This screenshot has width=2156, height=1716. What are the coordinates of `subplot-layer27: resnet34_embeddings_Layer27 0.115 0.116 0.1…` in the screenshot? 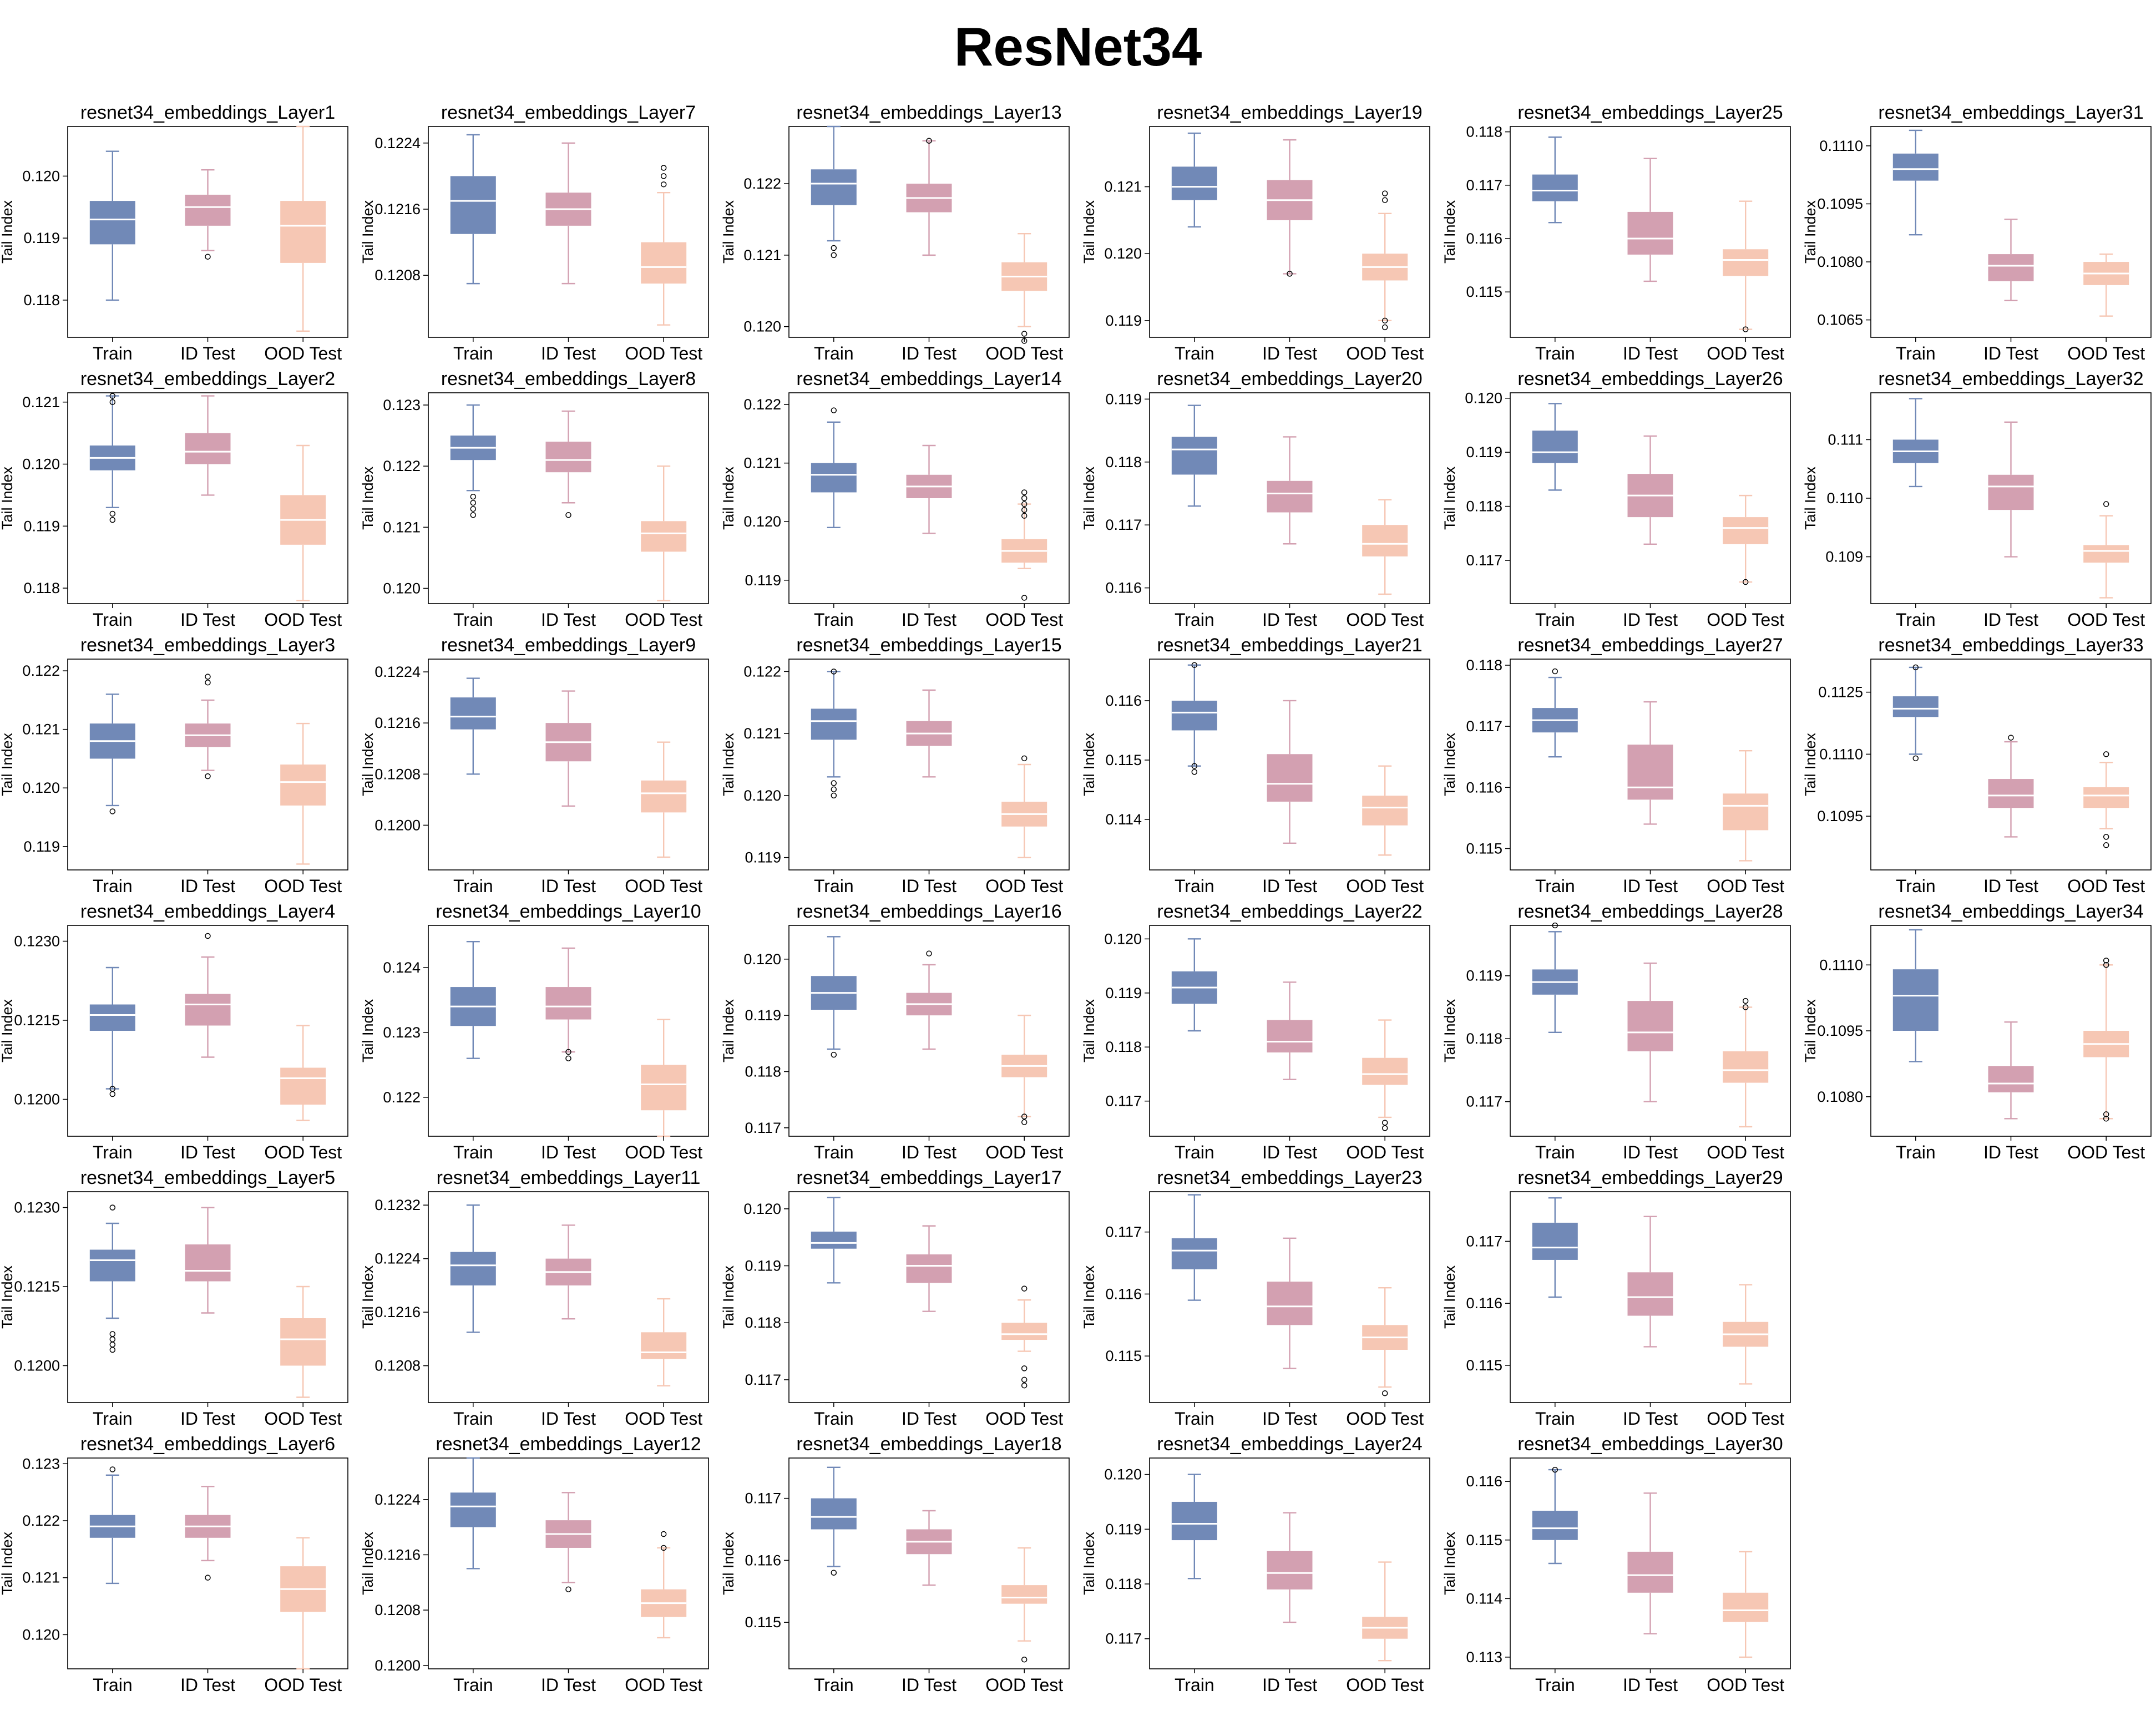 It's located at (1616, 765).